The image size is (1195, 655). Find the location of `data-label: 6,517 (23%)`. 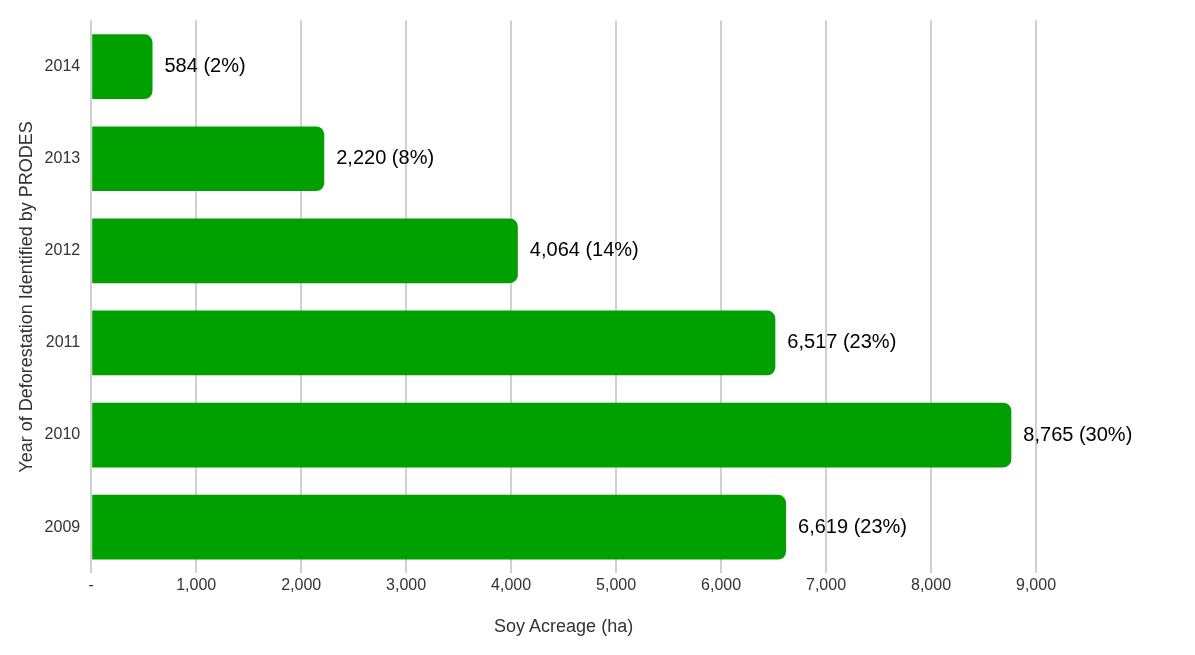

data-label: 6,517 (23%) is located at coordinates (842, 341).